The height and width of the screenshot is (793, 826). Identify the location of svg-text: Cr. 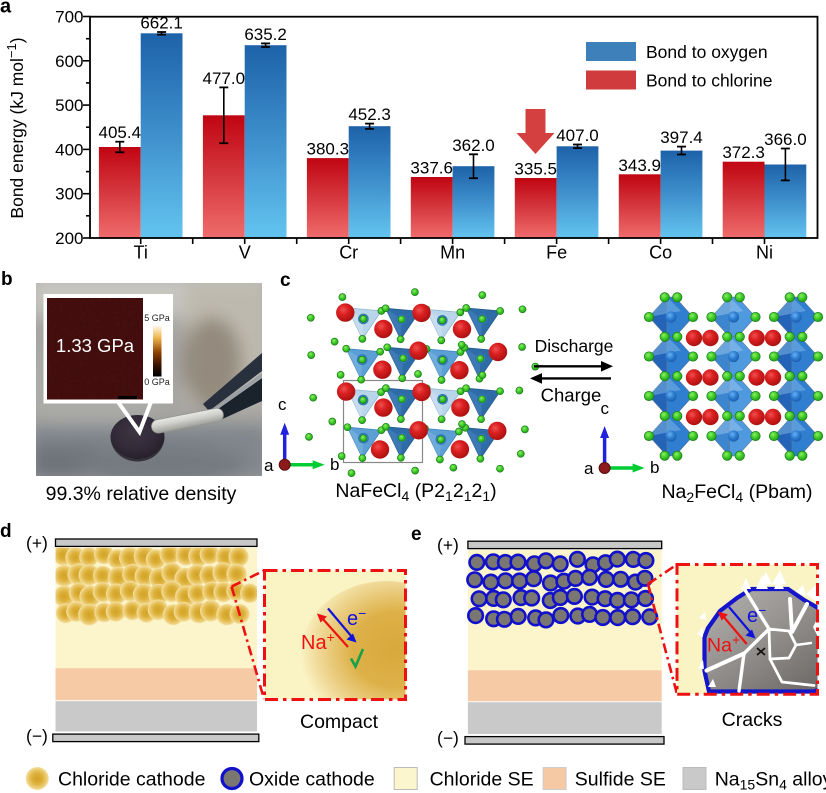
(348, 253).